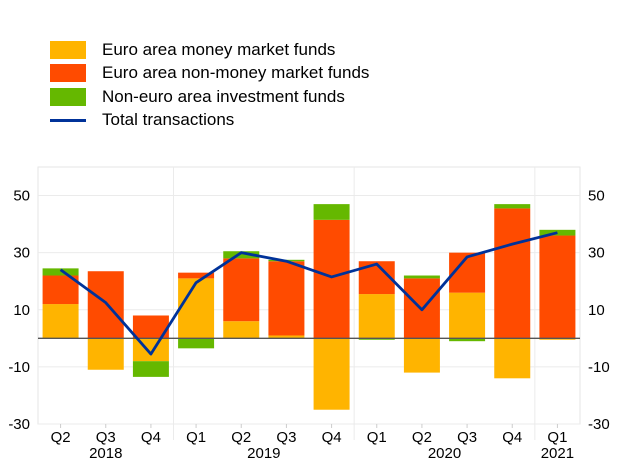  I want to click on legend-swatch-mmf, so click(68, 49).